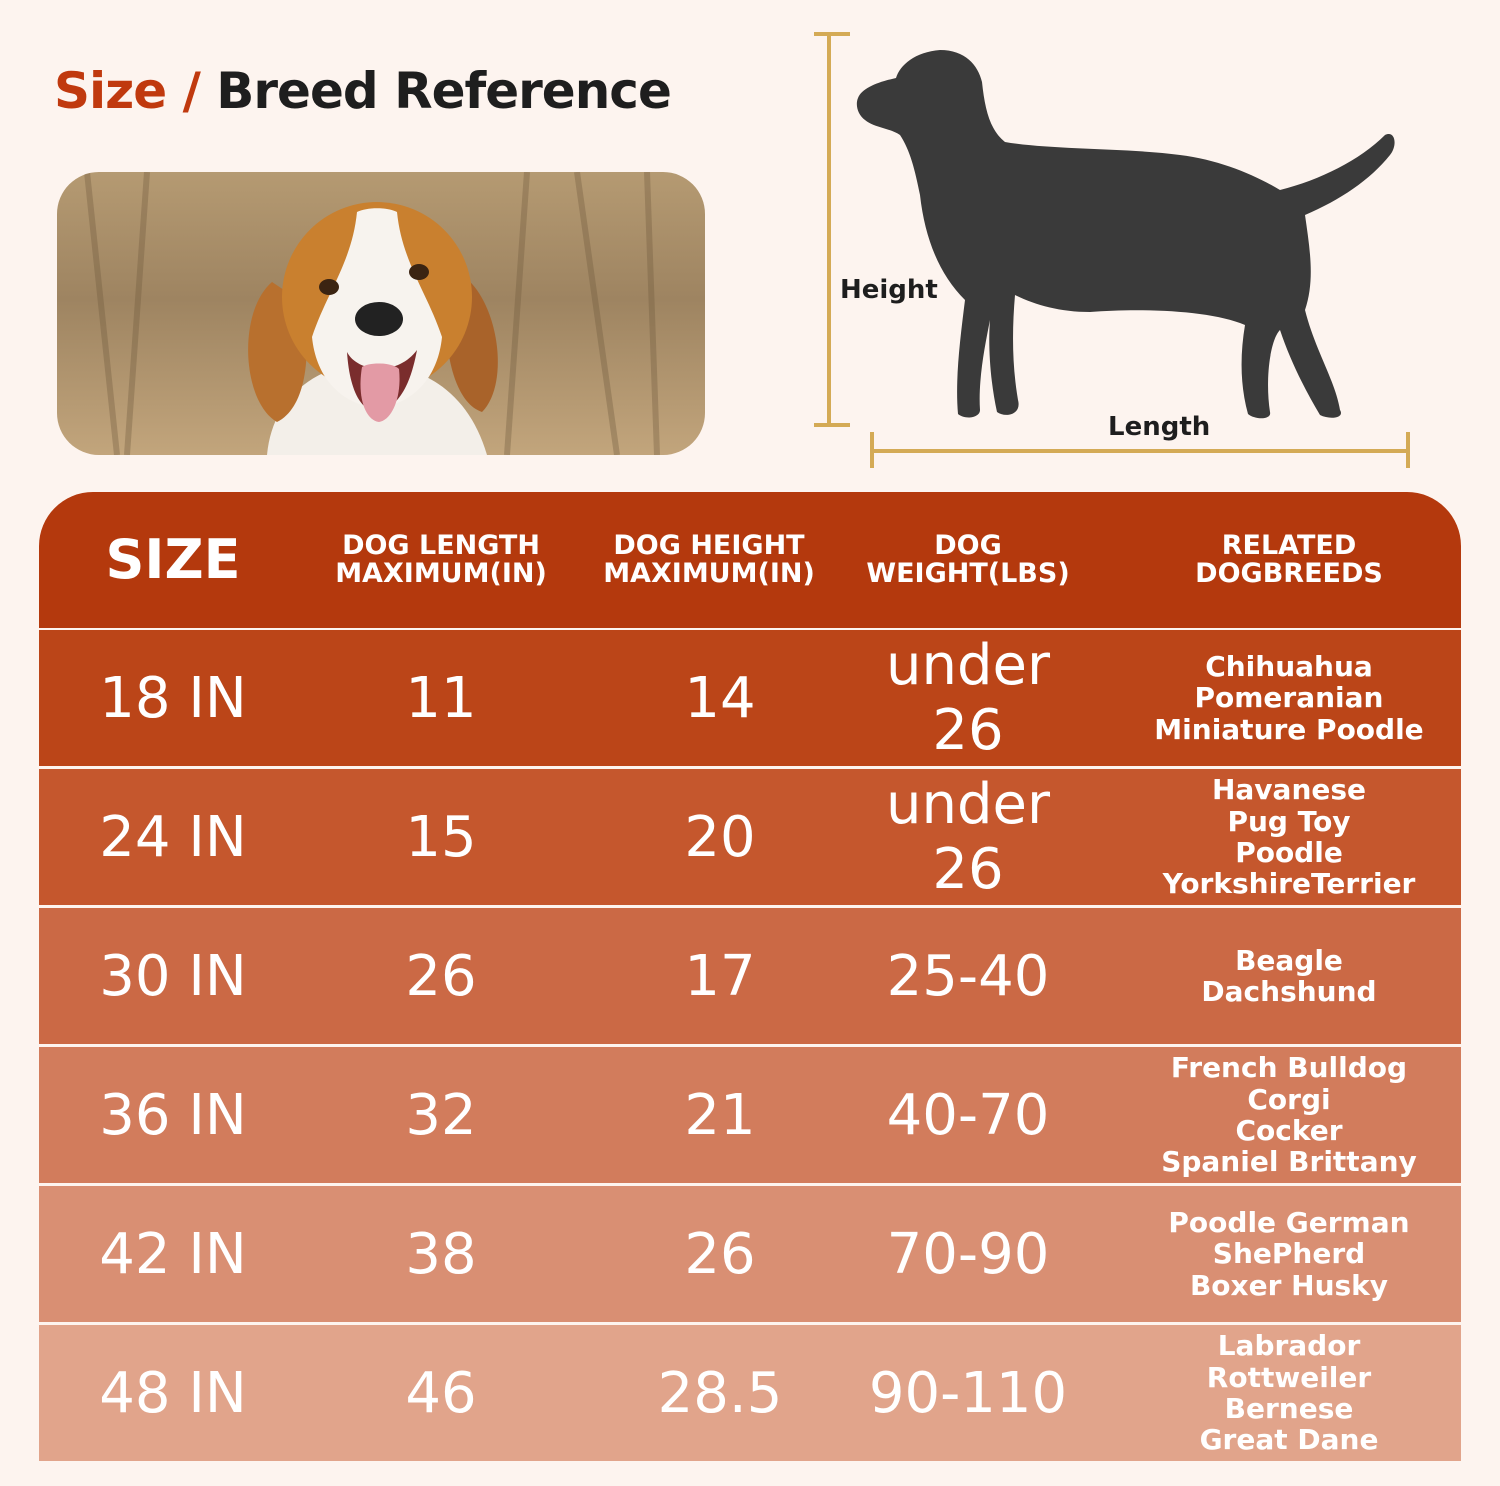  Describe the element at coordinates (173, 698) in the screenshot. I see `cell-size: 18 IN` at that location.